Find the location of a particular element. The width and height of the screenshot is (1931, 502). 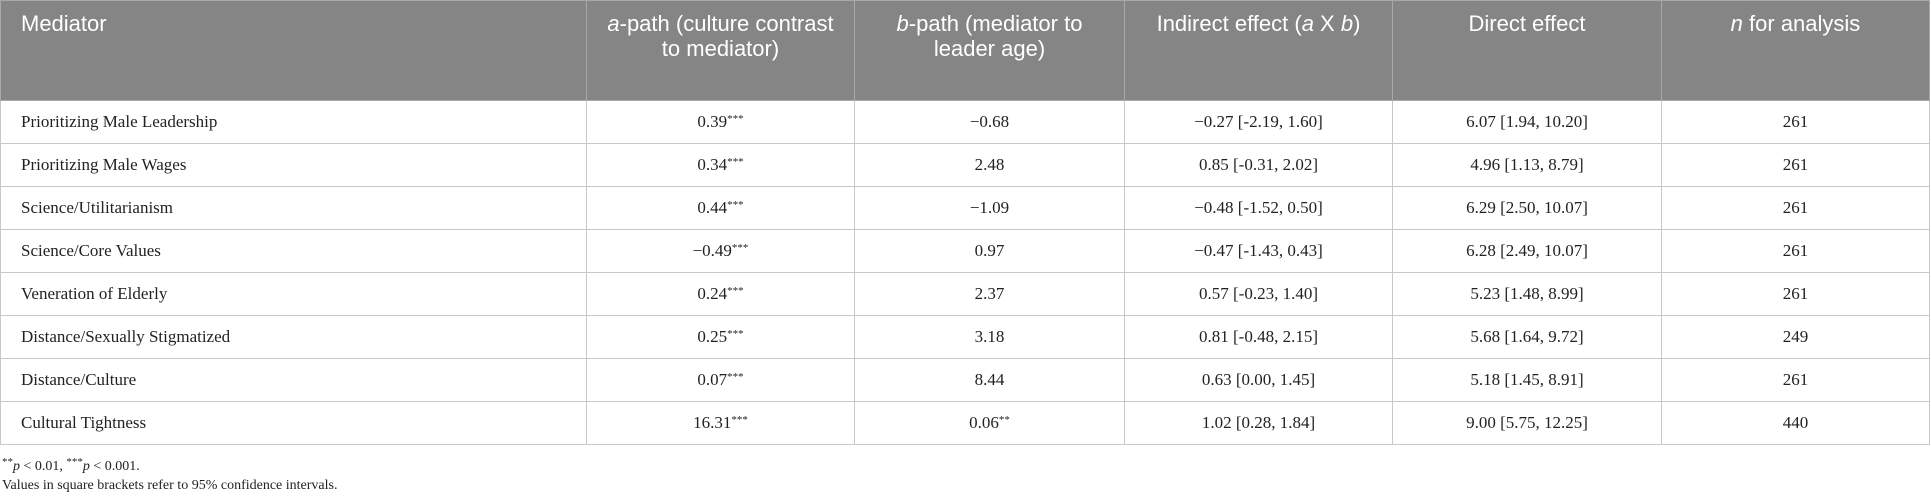

cell-value: 0.24 is located at coordinates (712, 293).